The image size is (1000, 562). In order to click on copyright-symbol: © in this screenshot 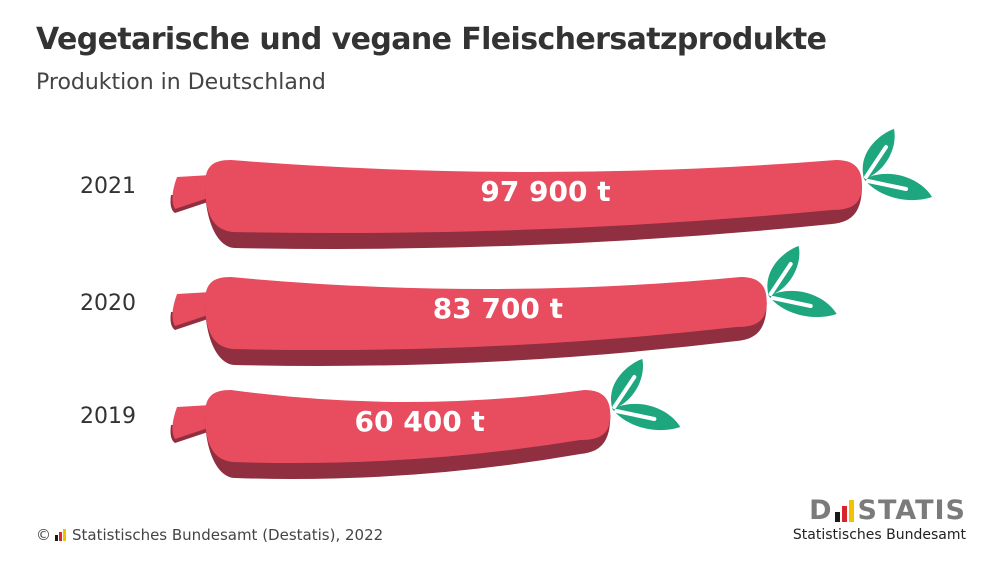, I will do `click(43, 535)`.